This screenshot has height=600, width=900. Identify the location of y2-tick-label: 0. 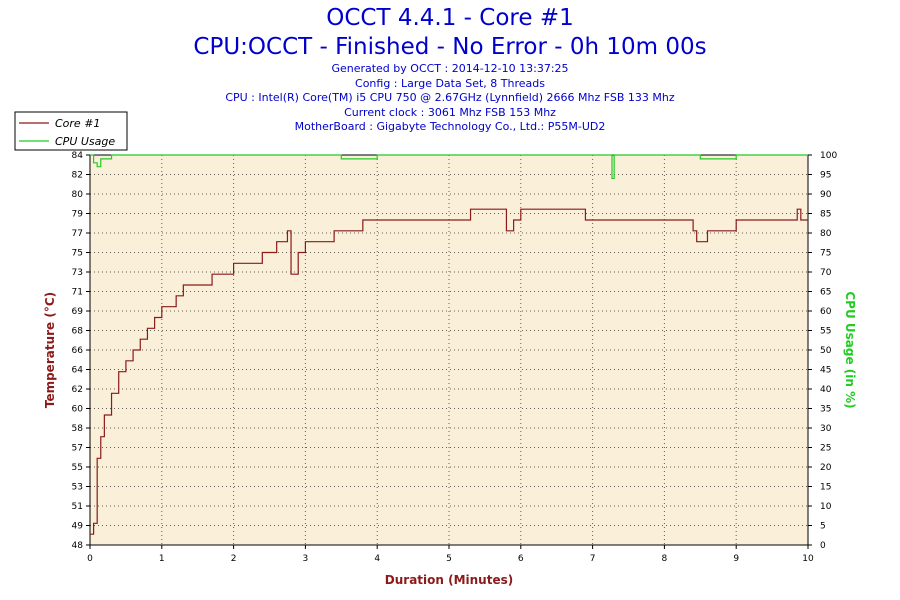
(823, 546).